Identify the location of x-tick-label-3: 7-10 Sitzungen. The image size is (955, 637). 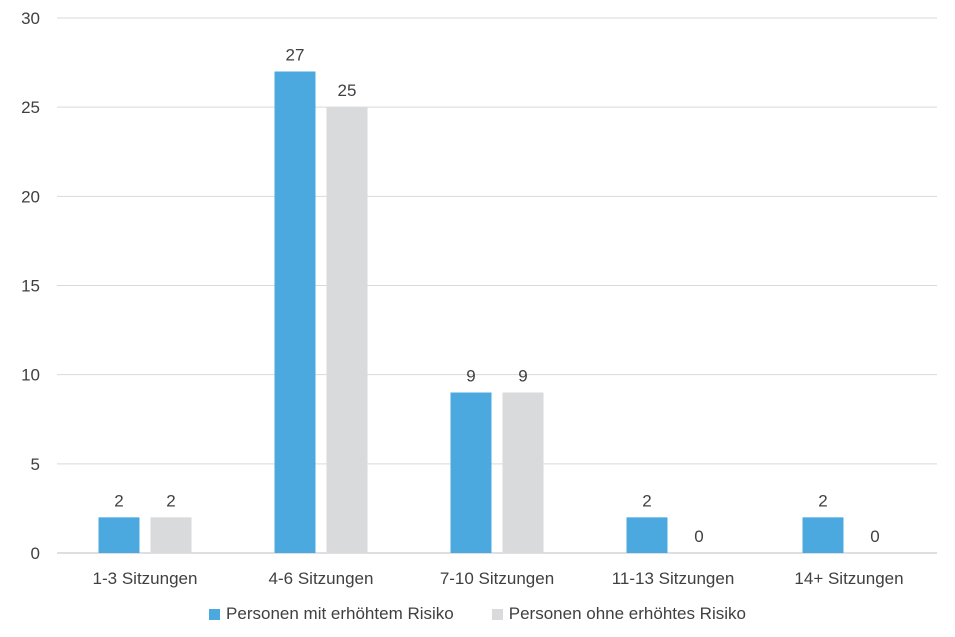
(497, 578).